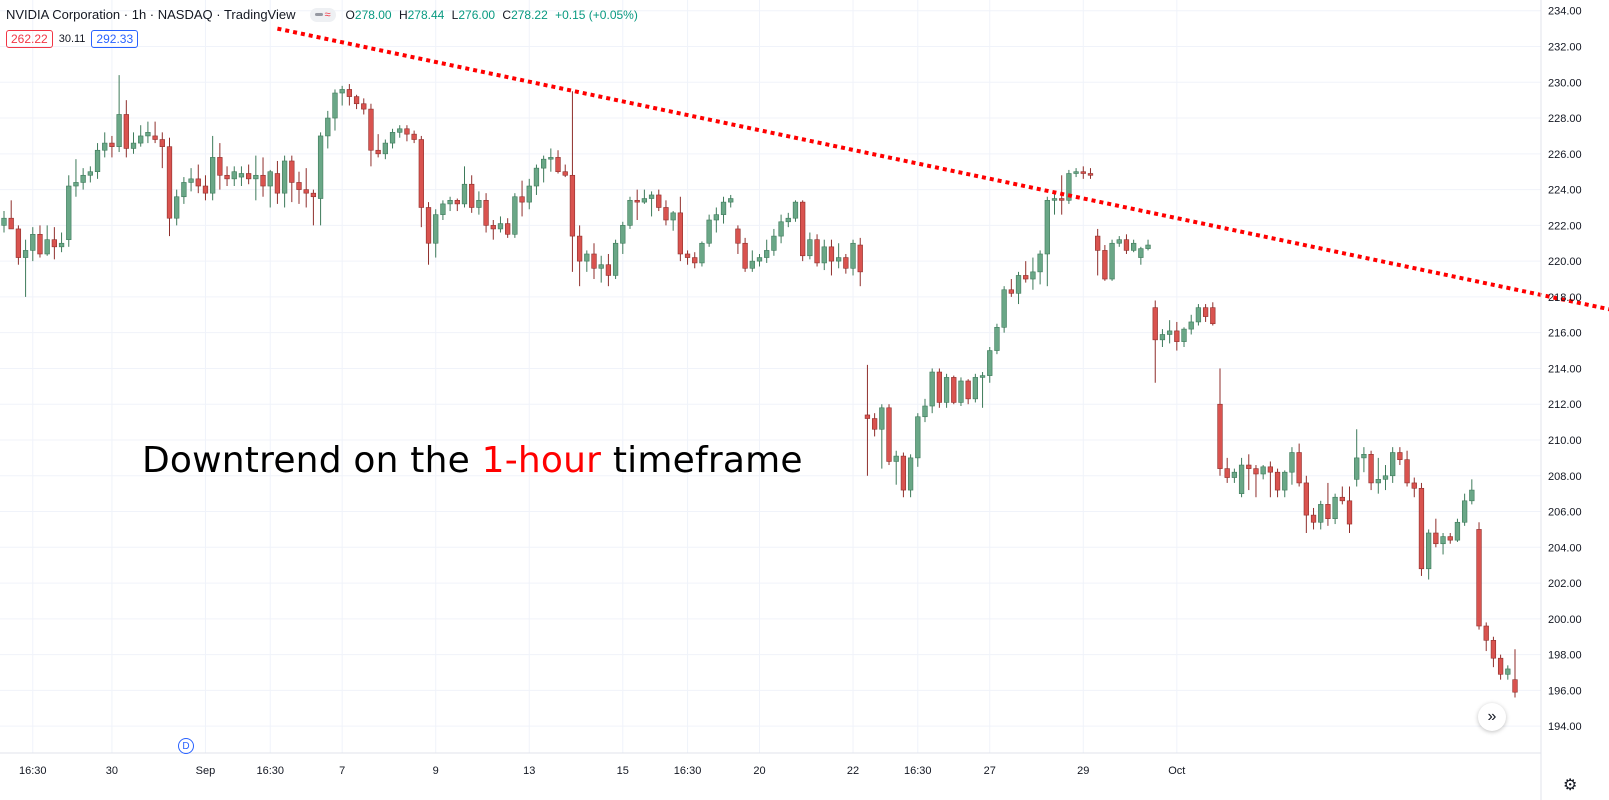 This screenshot has width=1609, height=800. I want to click on scroll-to-realtime-button: », so click(1492, 717).